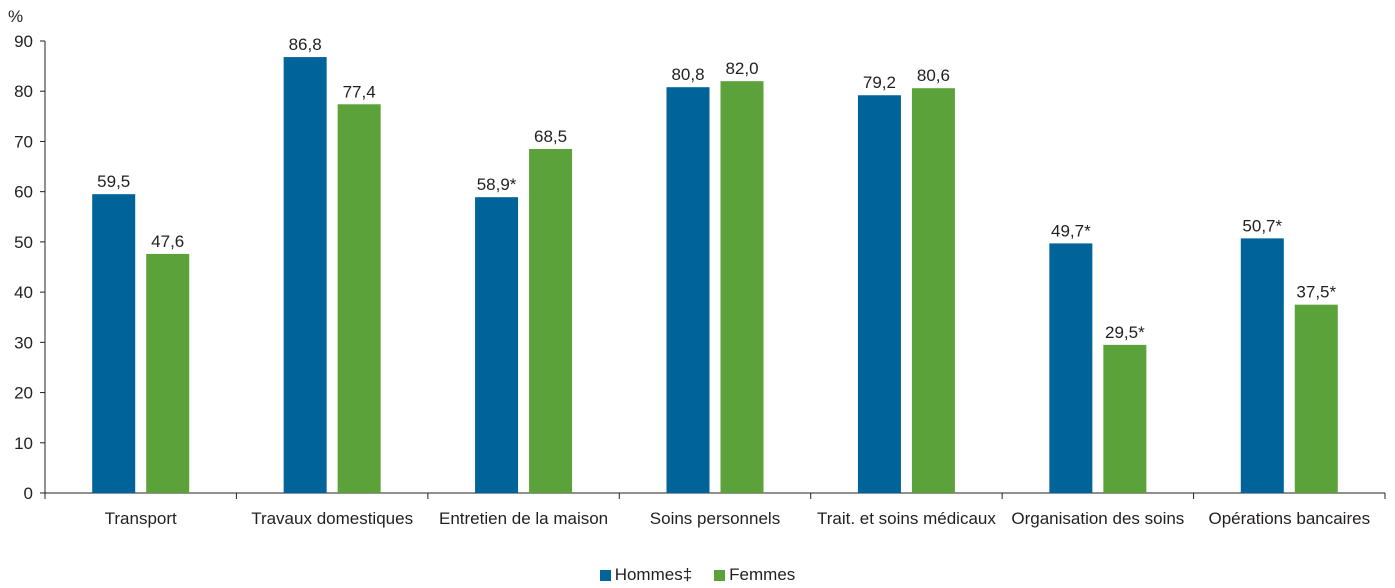 This screenshot has width=1395, height=588. I want to click on legend-swatch-femmes, so click(720, 575).